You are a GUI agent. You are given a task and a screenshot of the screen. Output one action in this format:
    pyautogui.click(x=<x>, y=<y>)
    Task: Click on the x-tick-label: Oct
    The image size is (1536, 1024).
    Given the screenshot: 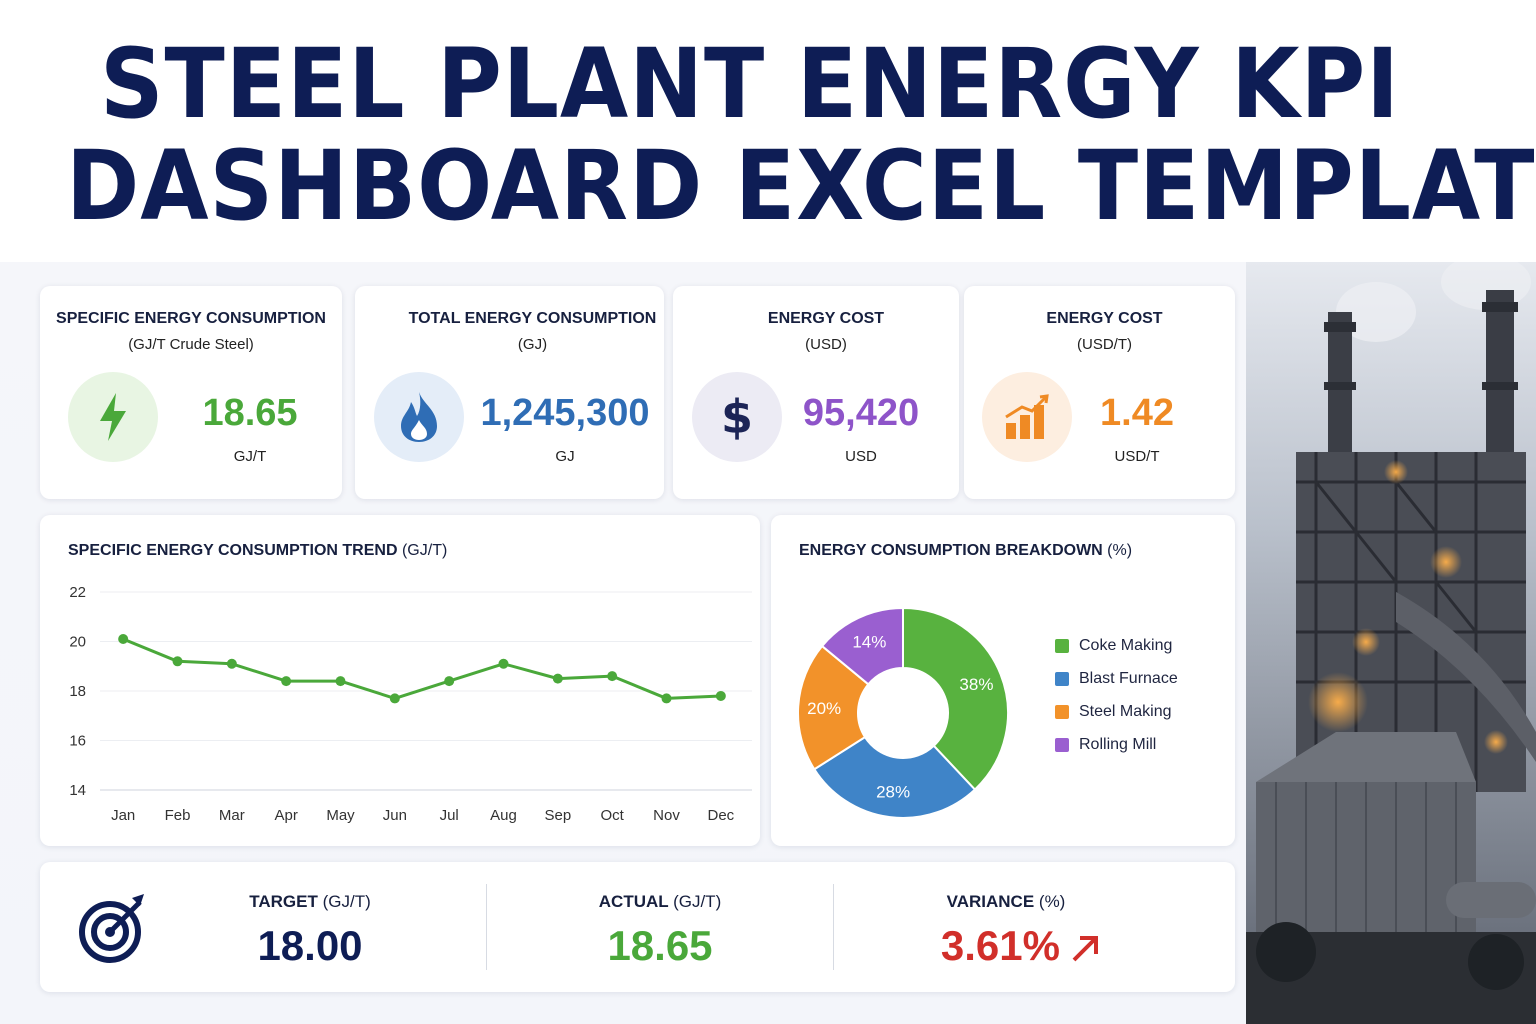 What is the action you would take?
    pyautogui.click(x=612, y=815)
    